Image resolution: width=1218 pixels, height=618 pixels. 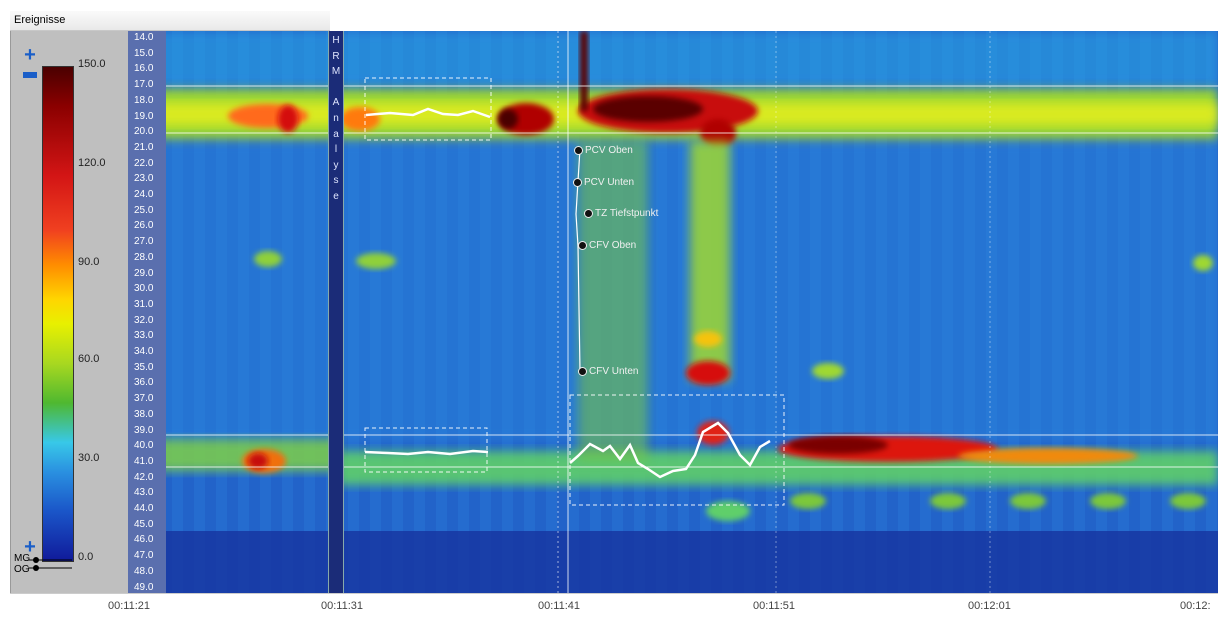 I want to click on selection-box-event, so click(x=677, y=450).